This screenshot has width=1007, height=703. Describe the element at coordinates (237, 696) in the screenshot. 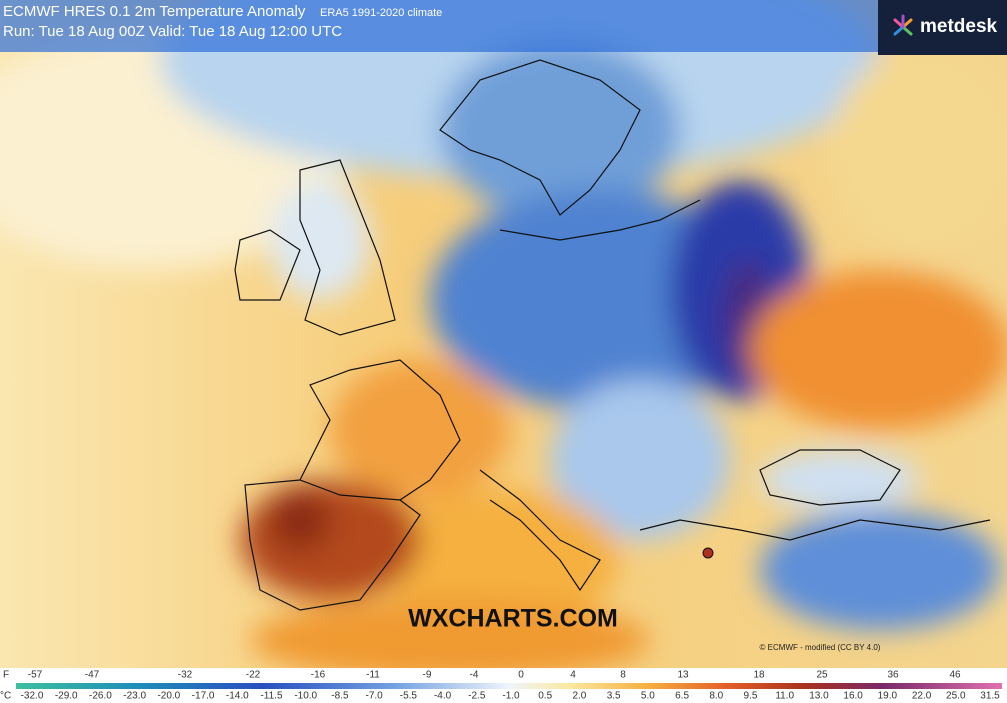

I see `legend-c-label: -14.0` at that location.